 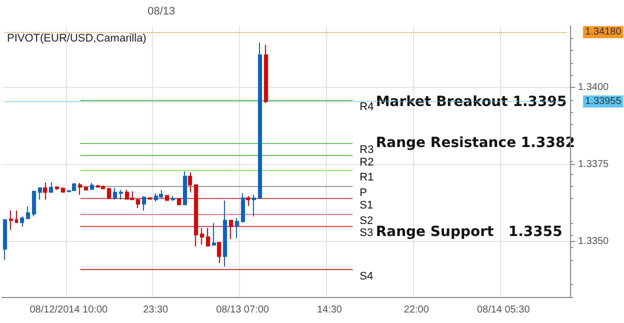 I want to click on x-tick-label: 08/13 07:00, so click(x=243, y=310).